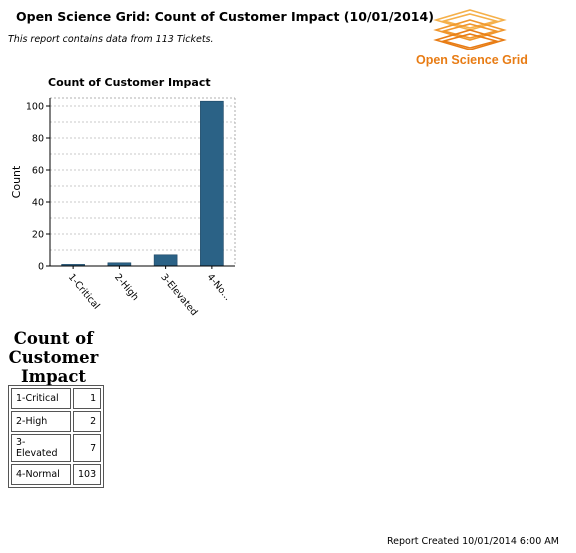 The height and width of the screenshot is (553, 576). Describe the element at coordinates (38, 139) in the screenshot. I see `y-tick-label: 80` at that location.